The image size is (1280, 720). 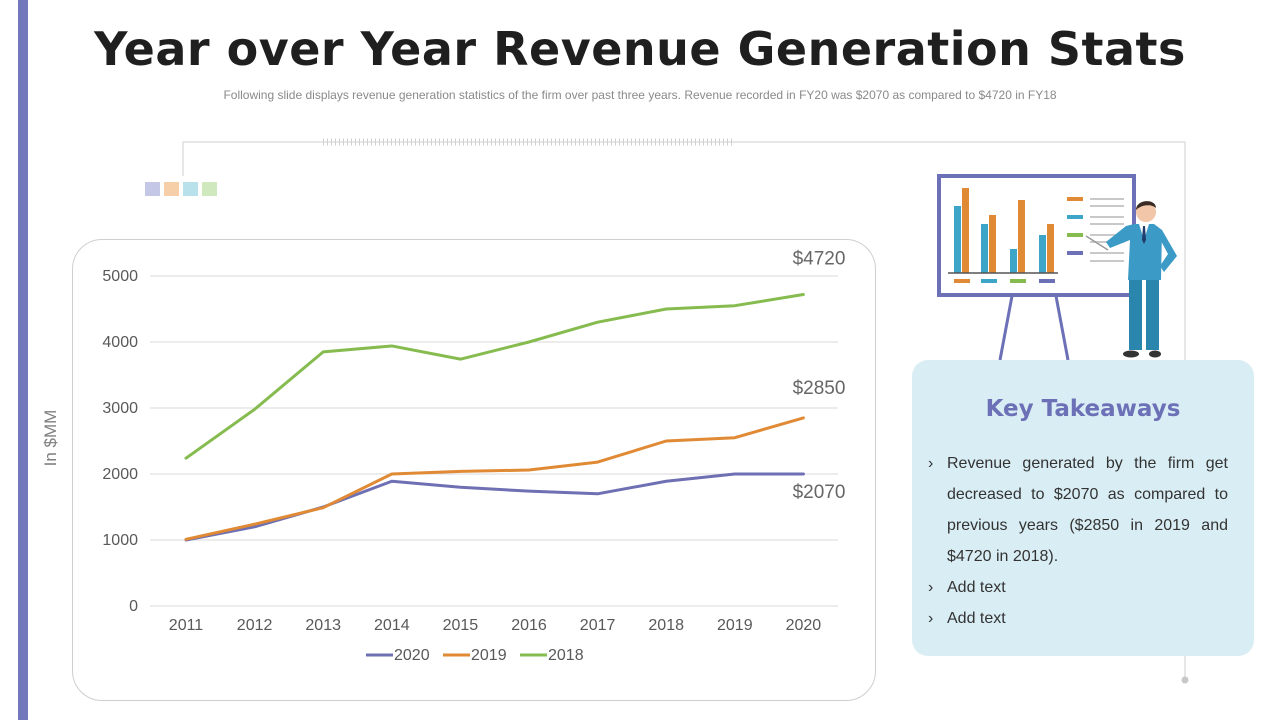 What do you see at coordinates (640, 49) in the screenshot?
I see `page-title: Year over Year Revenue Generation Stats` at bounding box center [640, 49].